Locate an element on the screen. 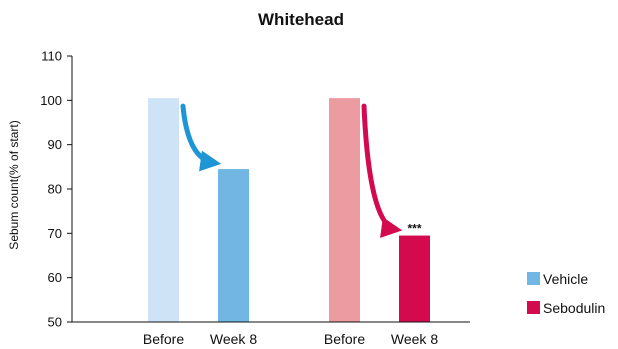 The image size is (618, 349). legend-label-sebodulin: Sebodulin is located at coordinates (574, 308).